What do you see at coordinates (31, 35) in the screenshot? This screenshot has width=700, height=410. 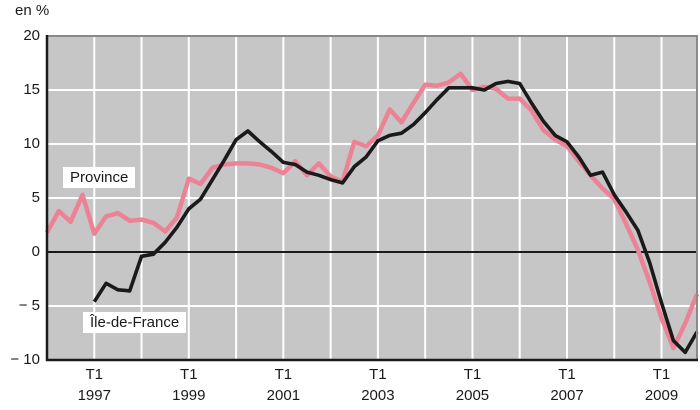 I see `y-tick-label: 20` at bounding box center [31, 35].